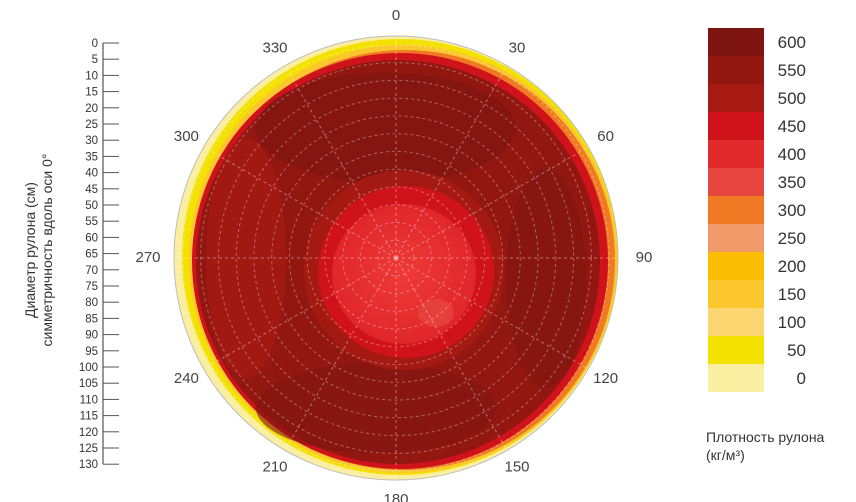  What do you see at coordinates (725, 455) in the screenshot?
I see `legend-title-line-2: (кг/м³)` at bounding box center [725, 455].